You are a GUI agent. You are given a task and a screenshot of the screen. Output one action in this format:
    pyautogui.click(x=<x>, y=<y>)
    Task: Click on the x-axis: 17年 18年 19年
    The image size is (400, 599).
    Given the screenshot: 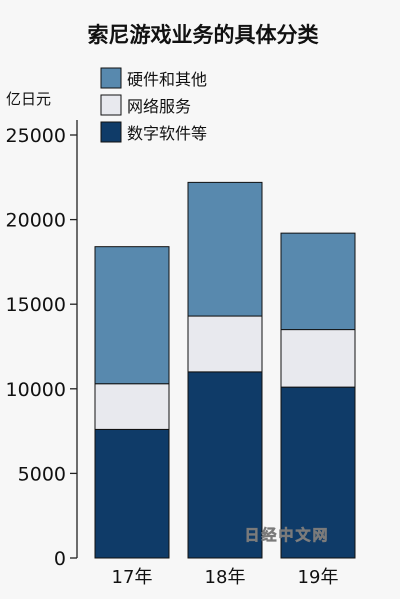 What is the action you would take?
    pyautogui.click(x=225, y=577)
    